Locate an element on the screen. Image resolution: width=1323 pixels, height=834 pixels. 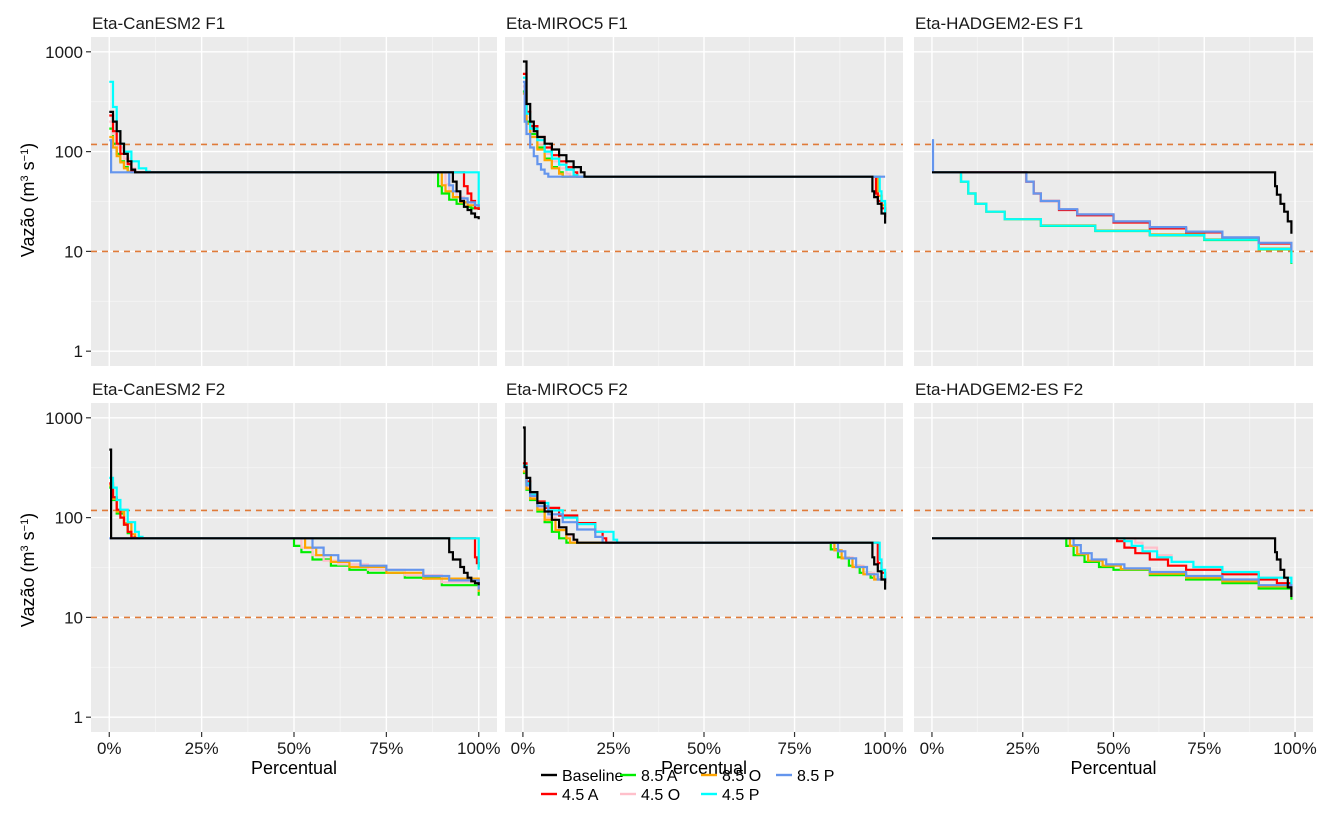
panel: Eta-HADGEM2-ES F1 is located at coordinates (1113, 190).